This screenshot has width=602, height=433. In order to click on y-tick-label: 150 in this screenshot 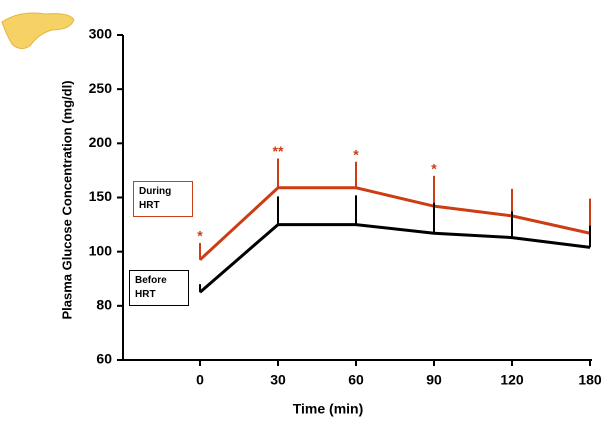, I will do `click(101, 196)`.